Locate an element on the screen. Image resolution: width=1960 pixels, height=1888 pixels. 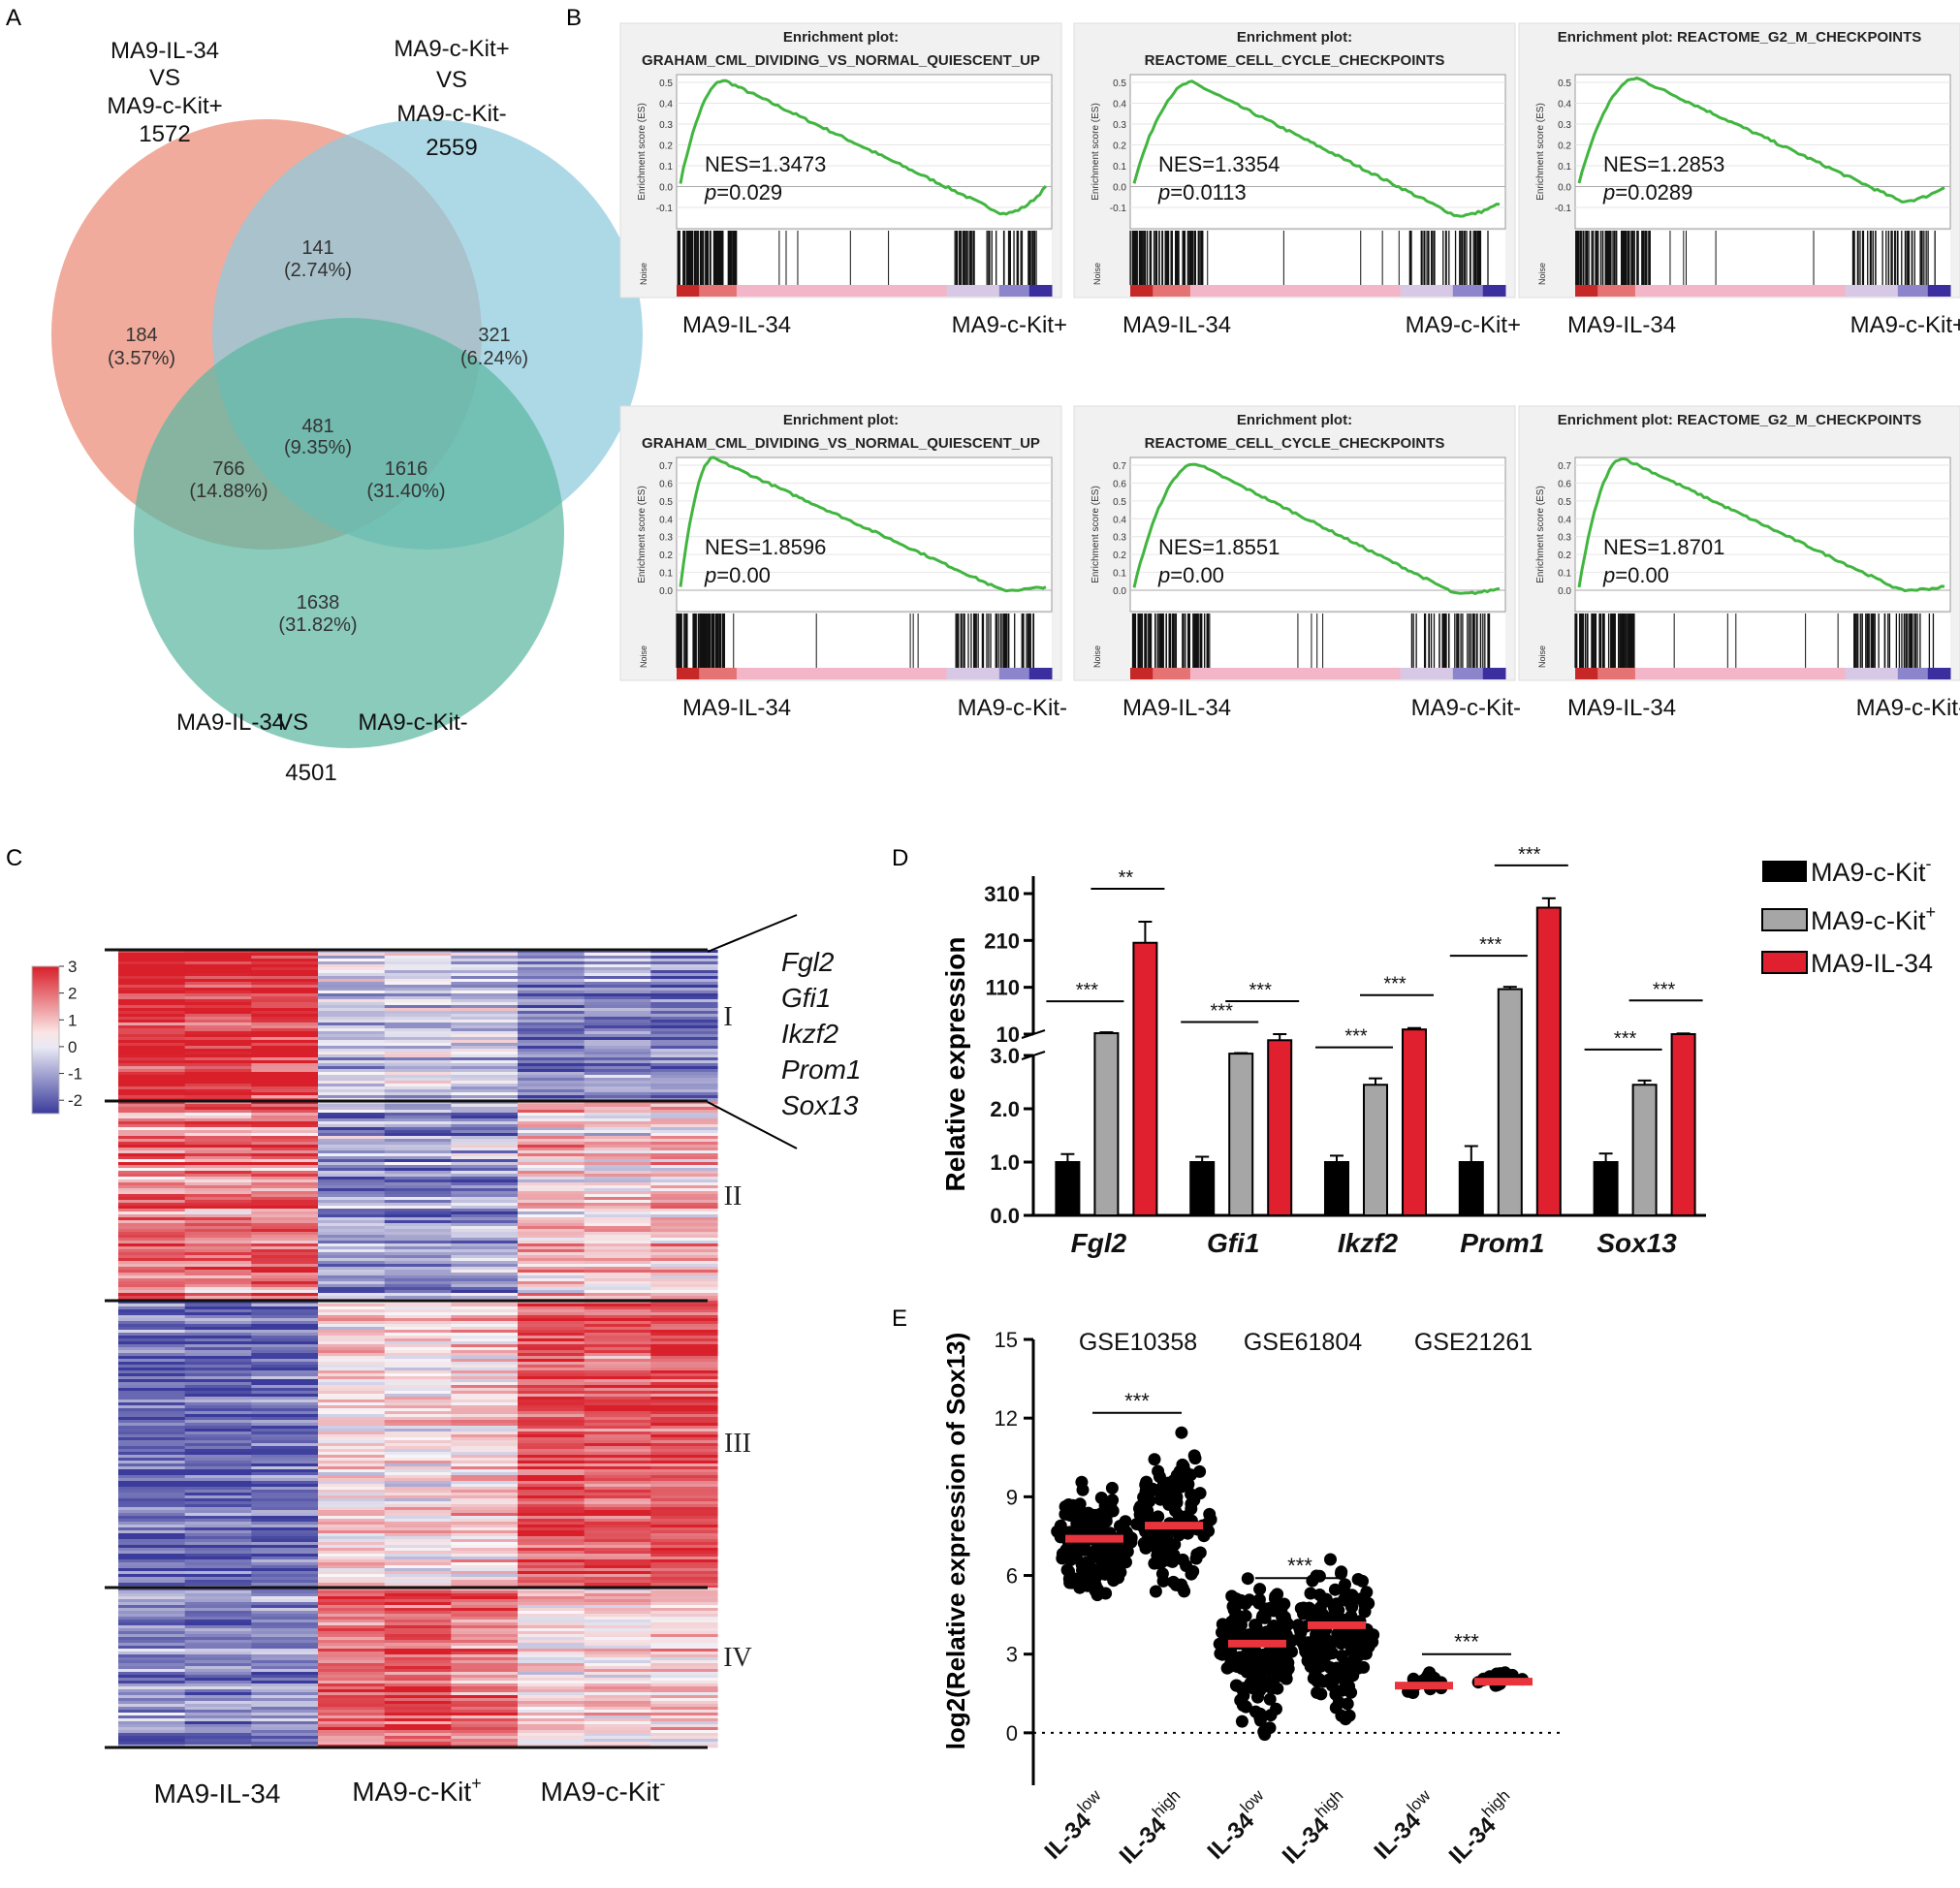
gsea-y-label: Enrichment score (ES) is located at coordinates (1540, 152).